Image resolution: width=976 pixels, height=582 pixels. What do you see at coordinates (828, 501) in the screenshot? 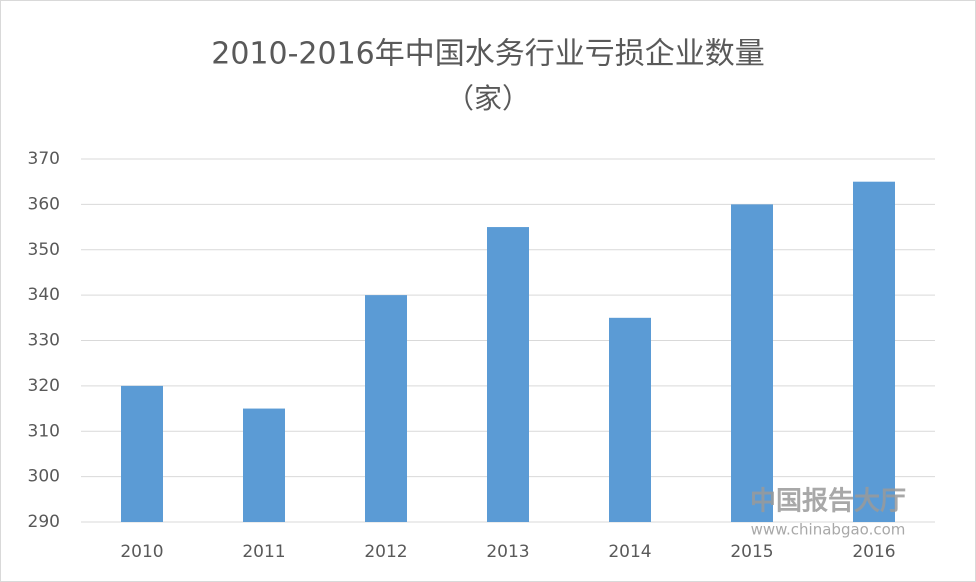
I see `watermark-name: 中国报告大厅` at bounding box center [828, 501].